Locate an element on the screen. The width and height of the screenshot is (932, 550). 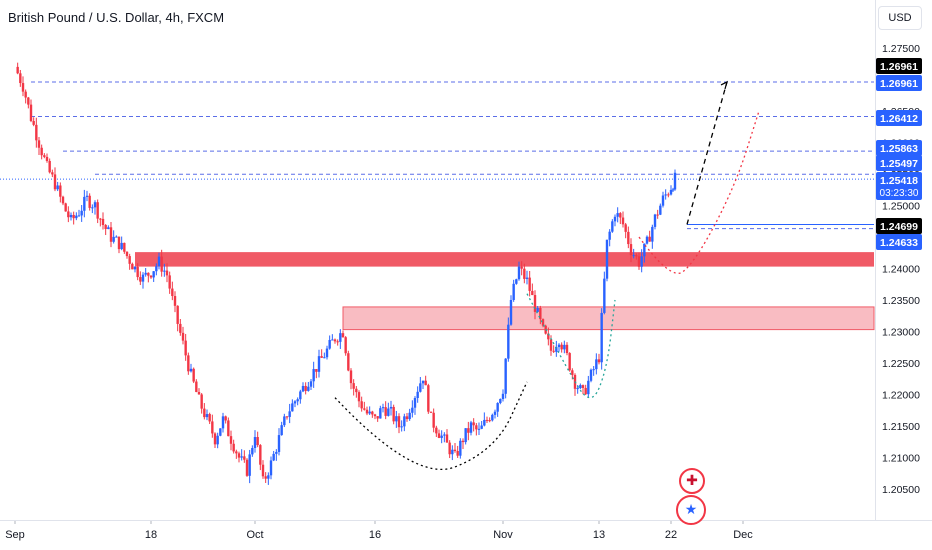
time-axis: Sep 18 Oct 16 Nov 13 22 Dec is located at coordinates (379, 530).